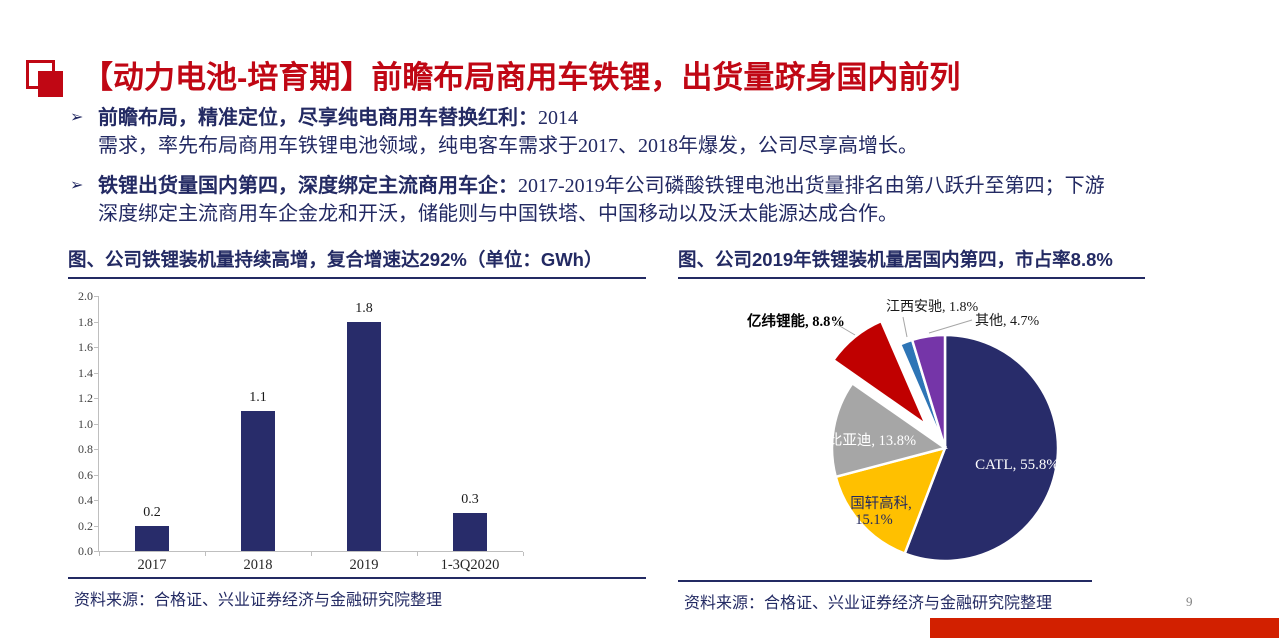  What do you see at coordinates (85, 321) in the screenshot?
I see `y-axis-tick-label: 1.8` at bounding box center [85, 321].